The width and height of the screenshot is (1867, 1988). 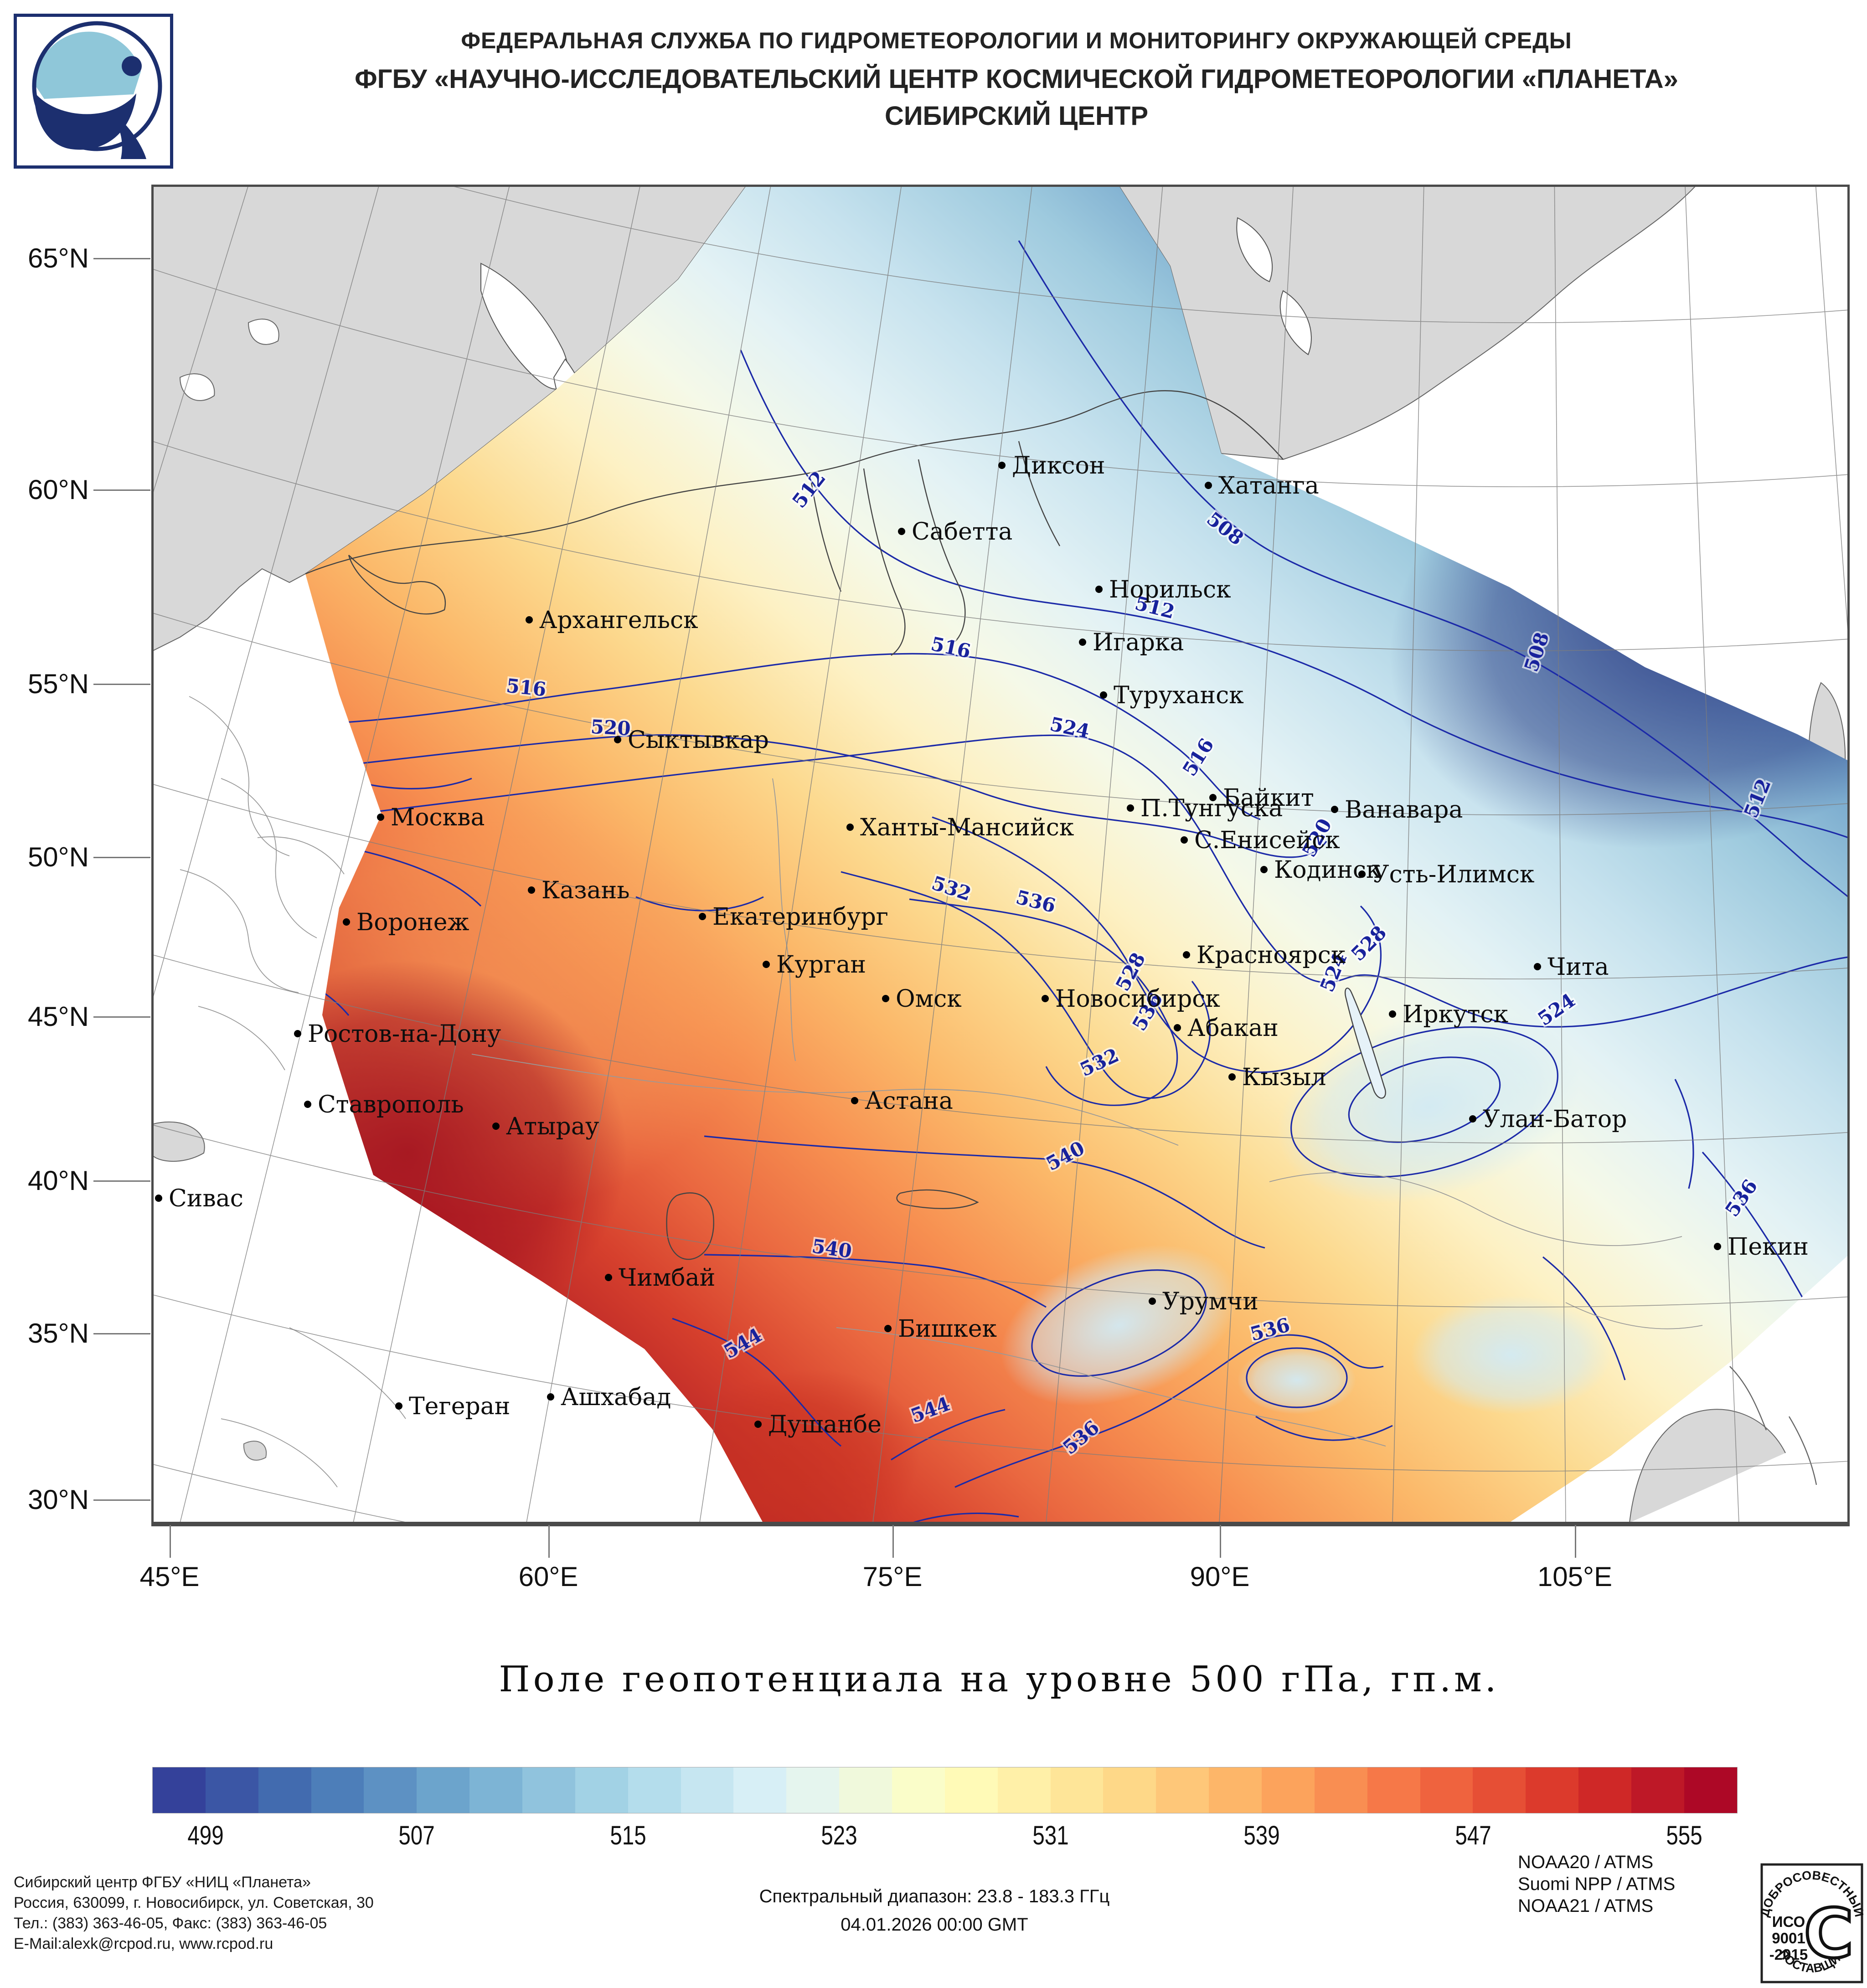 I want to click on contour-label: 516, so click(x=526, y=688).